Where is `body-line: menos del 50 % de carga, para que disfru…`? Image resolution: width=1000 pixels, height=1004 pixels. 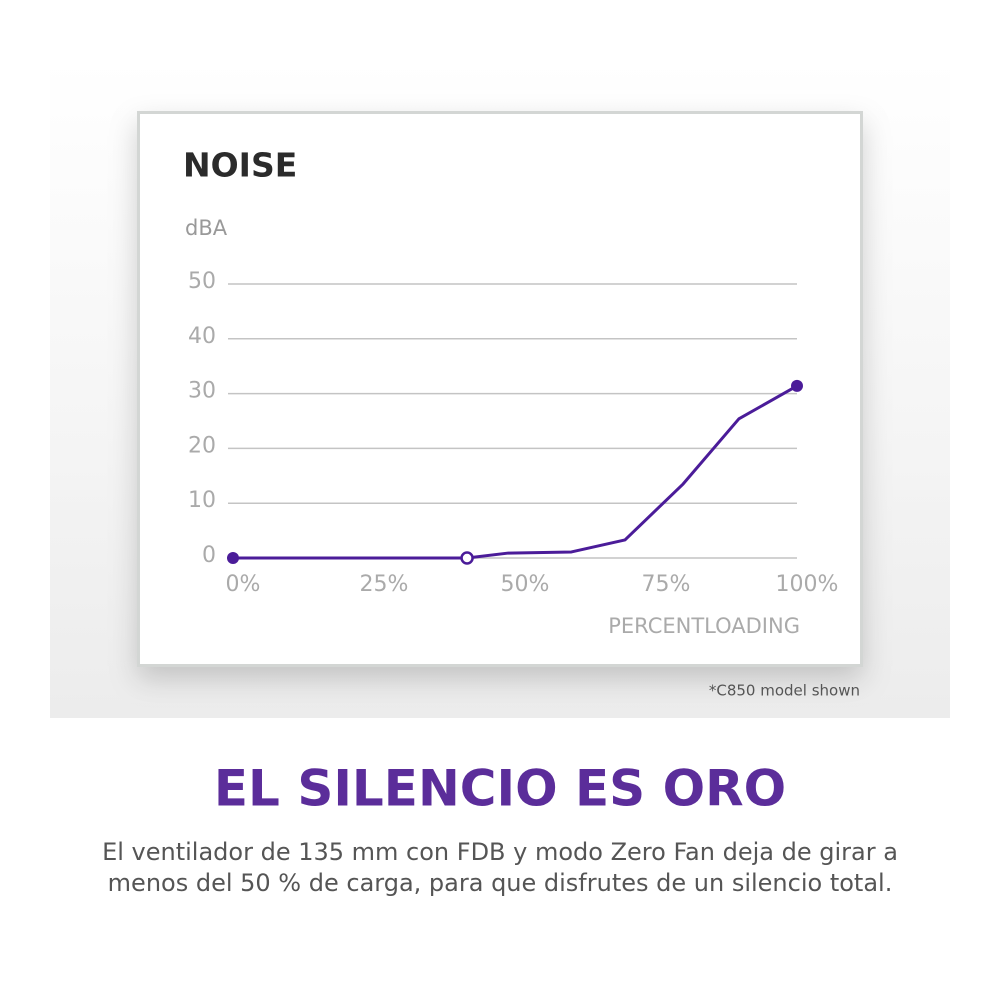 body-line: menos del 50 % de carga, para que disfru… is located at coordinates (500, 883).